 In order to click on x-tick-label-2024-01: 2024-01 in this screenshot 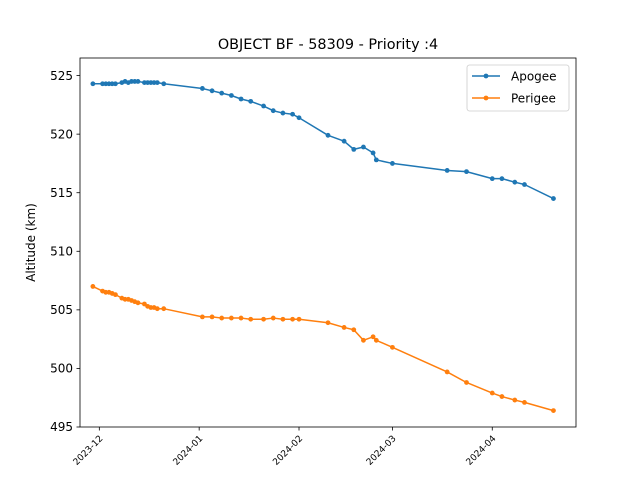, I will do `click(189, 451)`.